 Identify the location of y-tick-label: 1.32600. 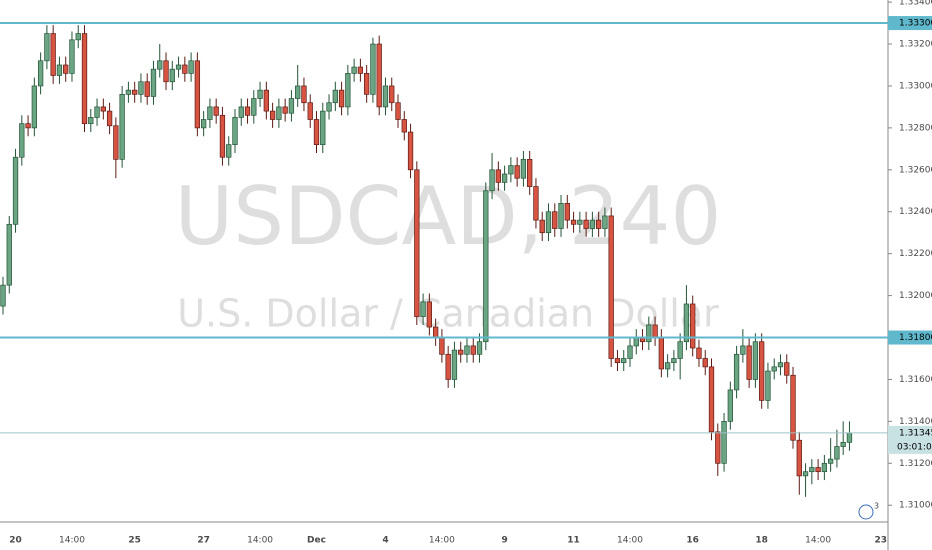
(915, 170).